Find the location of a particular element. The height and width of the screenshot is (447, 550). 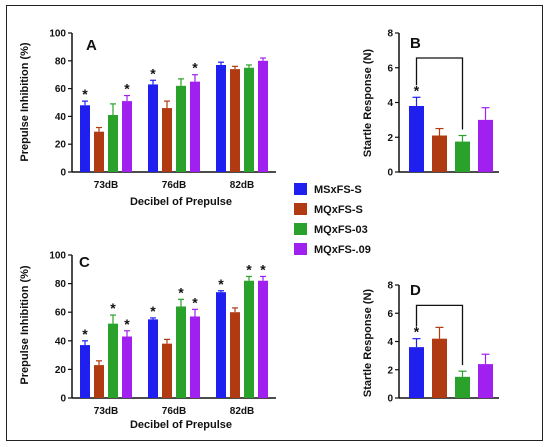

panel-d: D Startle Response (N) 0 2 4 6 8 * is located at coordinates (430, 343).